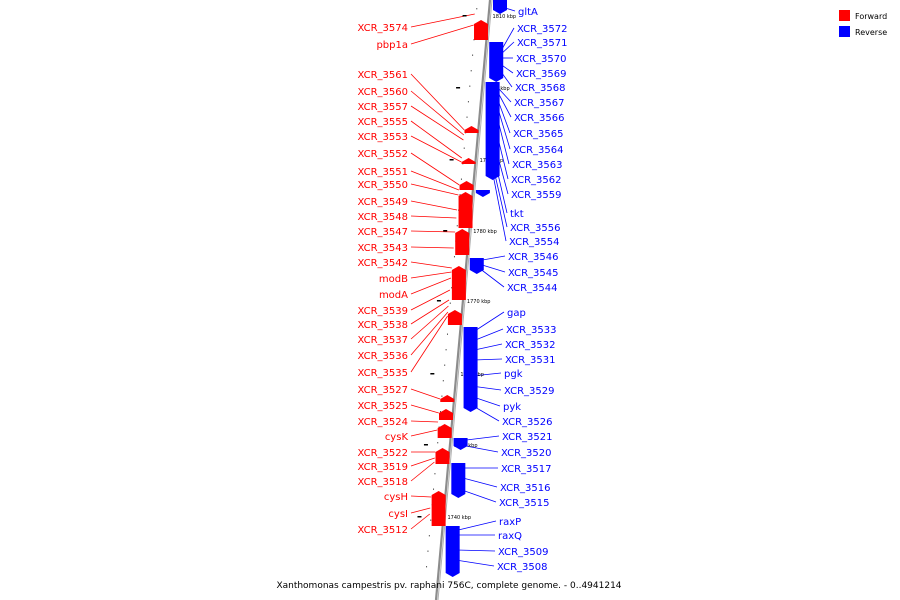 Image resolution: width=900 pixels, height=600 pixels. Describe the element at coordinates (382, 311) in the screenshot. I see `forward-gene-label: XCR_3539` at that location.